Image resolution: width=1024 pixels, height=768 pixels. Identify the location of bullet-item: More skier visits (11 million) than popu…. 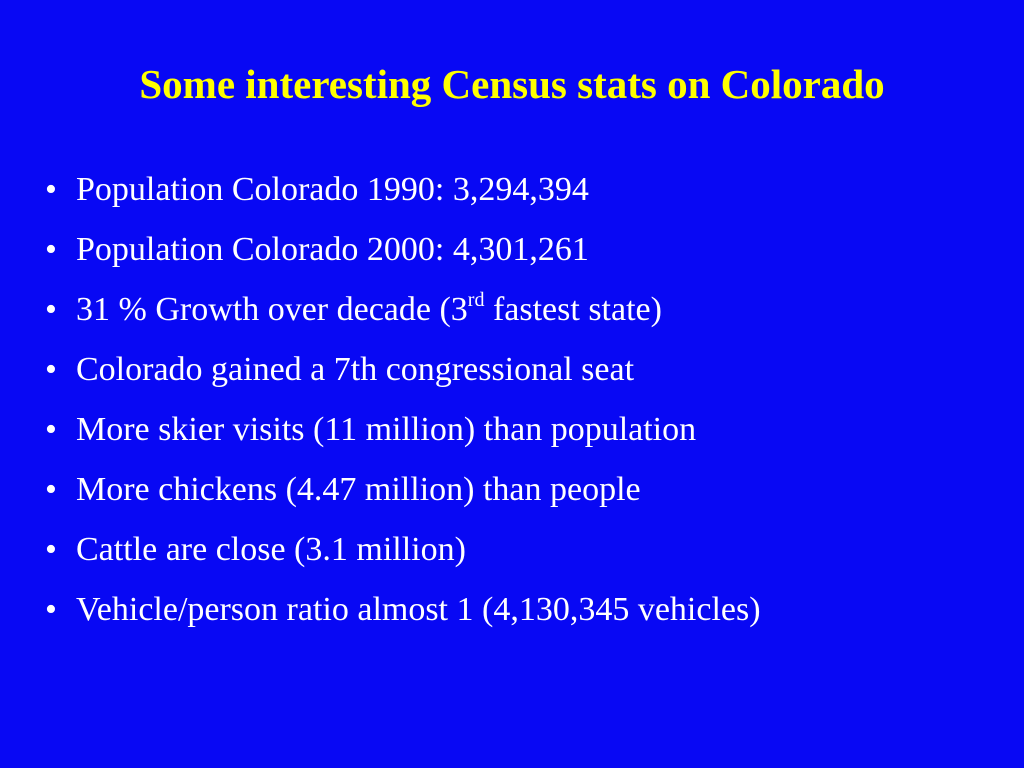
(403, 430).